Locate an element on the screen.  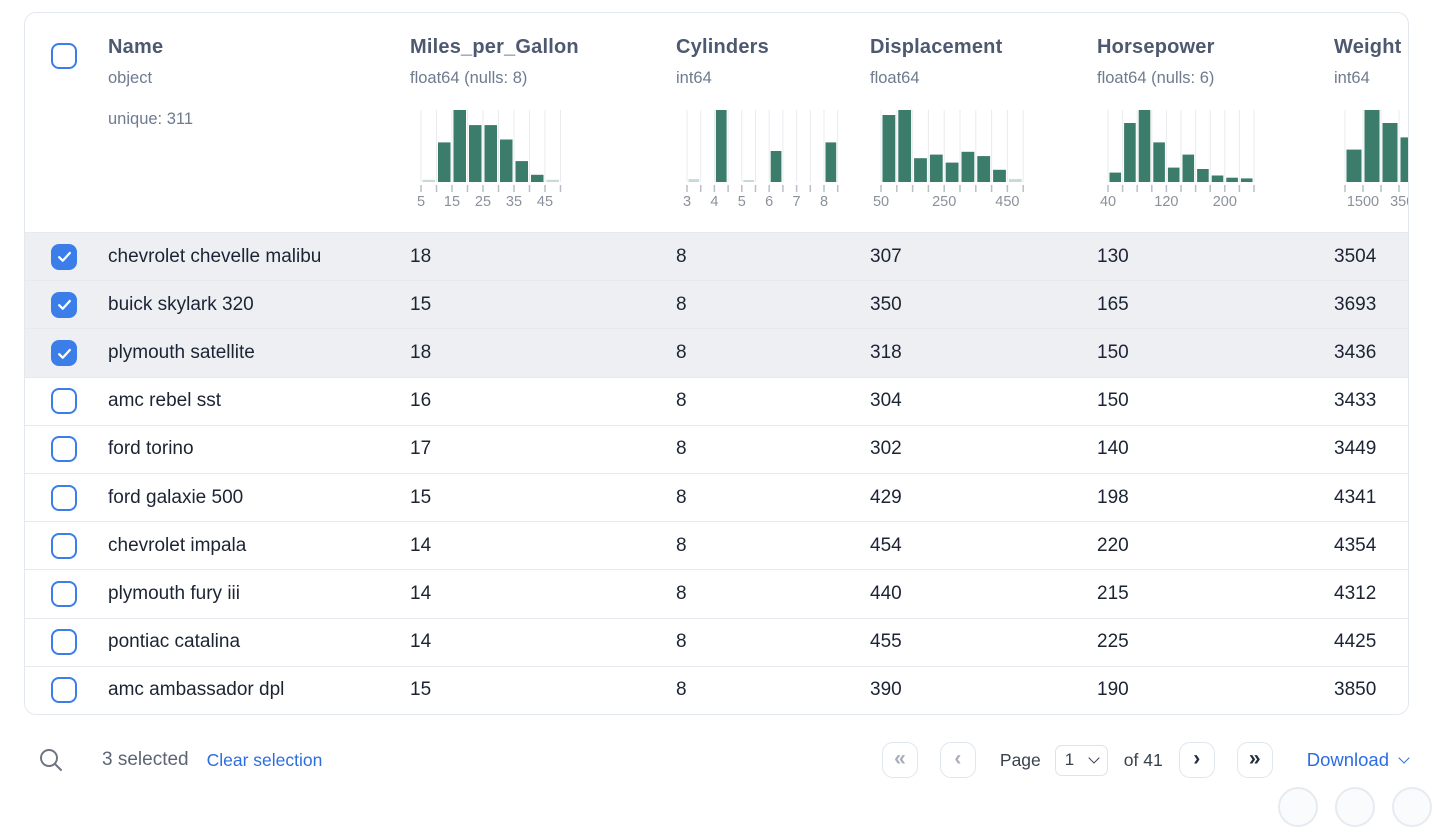
header-cell-cylinders: Cylinders int64 3 4 5 6 7 8 is located at coordinates (773, 122).